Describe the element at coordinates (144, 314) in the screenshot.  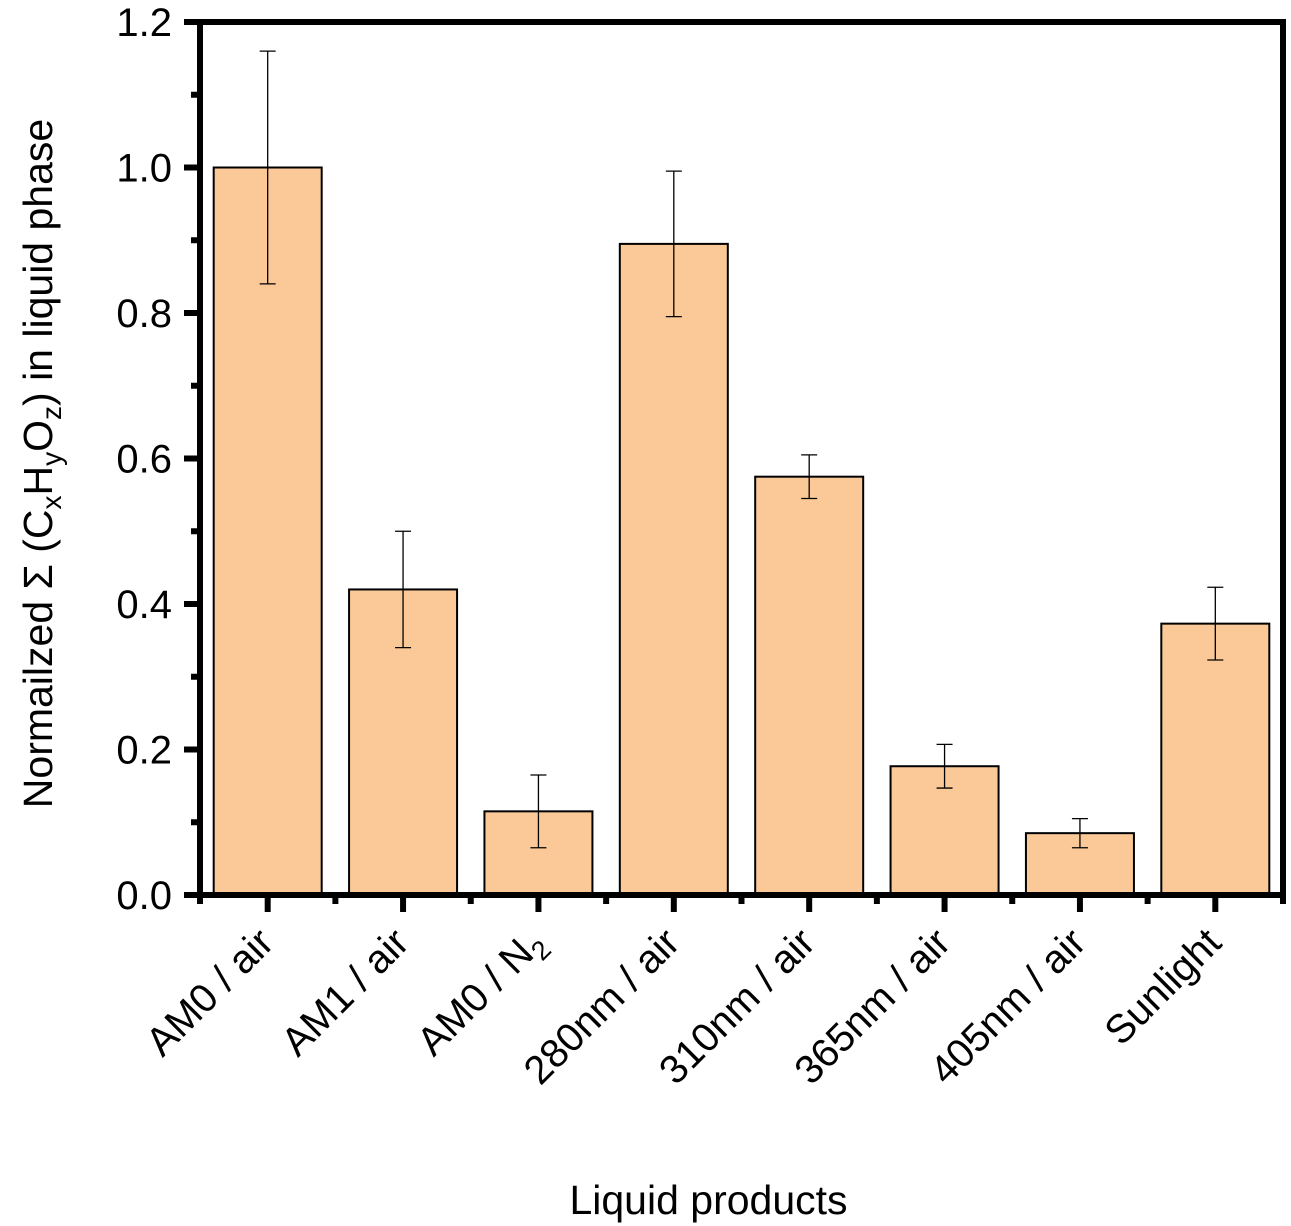
I see `y-tick-label: 0.8` at that location.